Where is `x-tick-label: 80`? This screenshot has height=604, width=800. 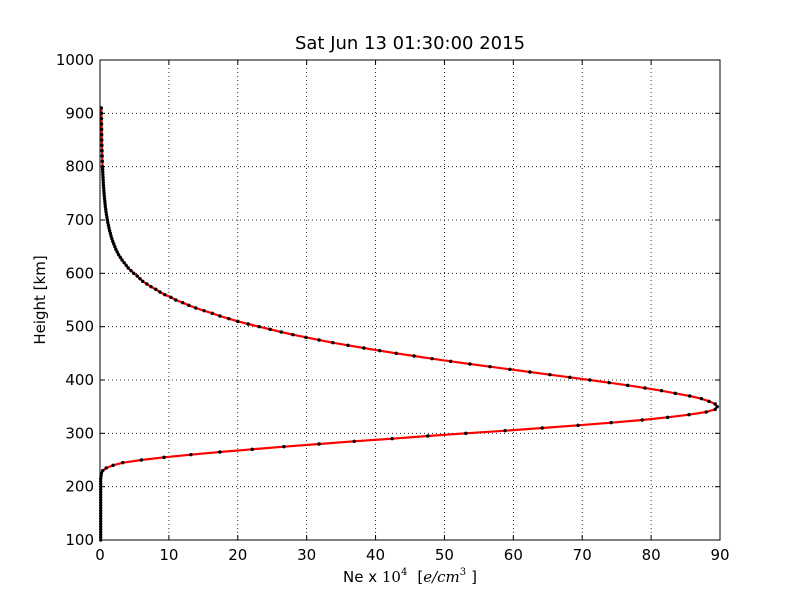 x-tick-label: 80 is located at coordinates (651, 555).